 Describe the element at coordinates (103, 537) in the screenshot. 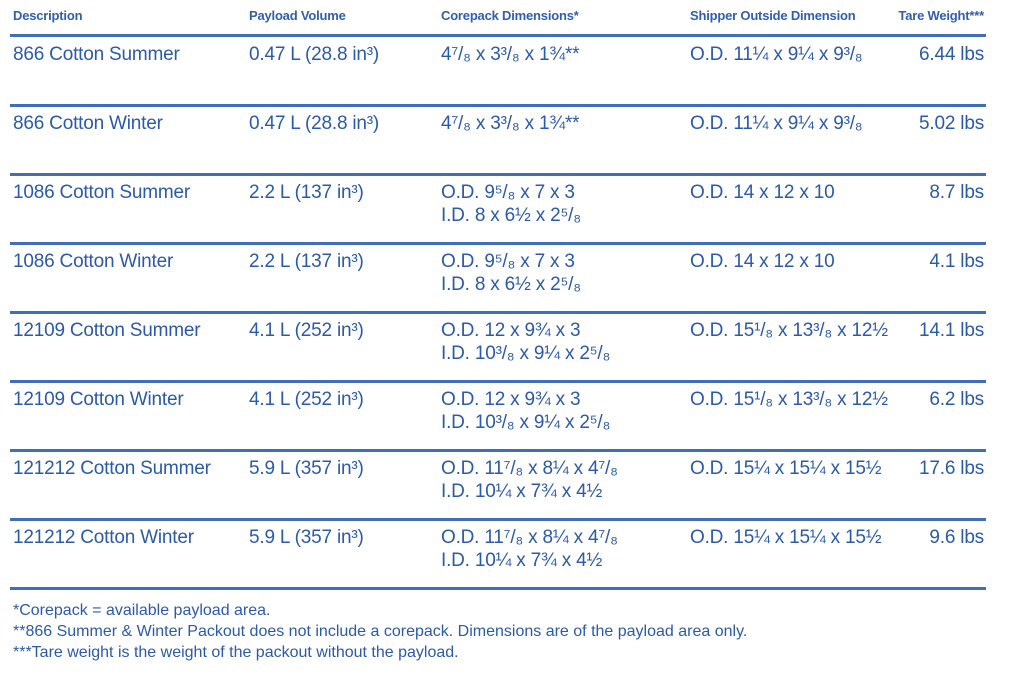

I see `row-description: 121212 Cotton Winter` at that location.